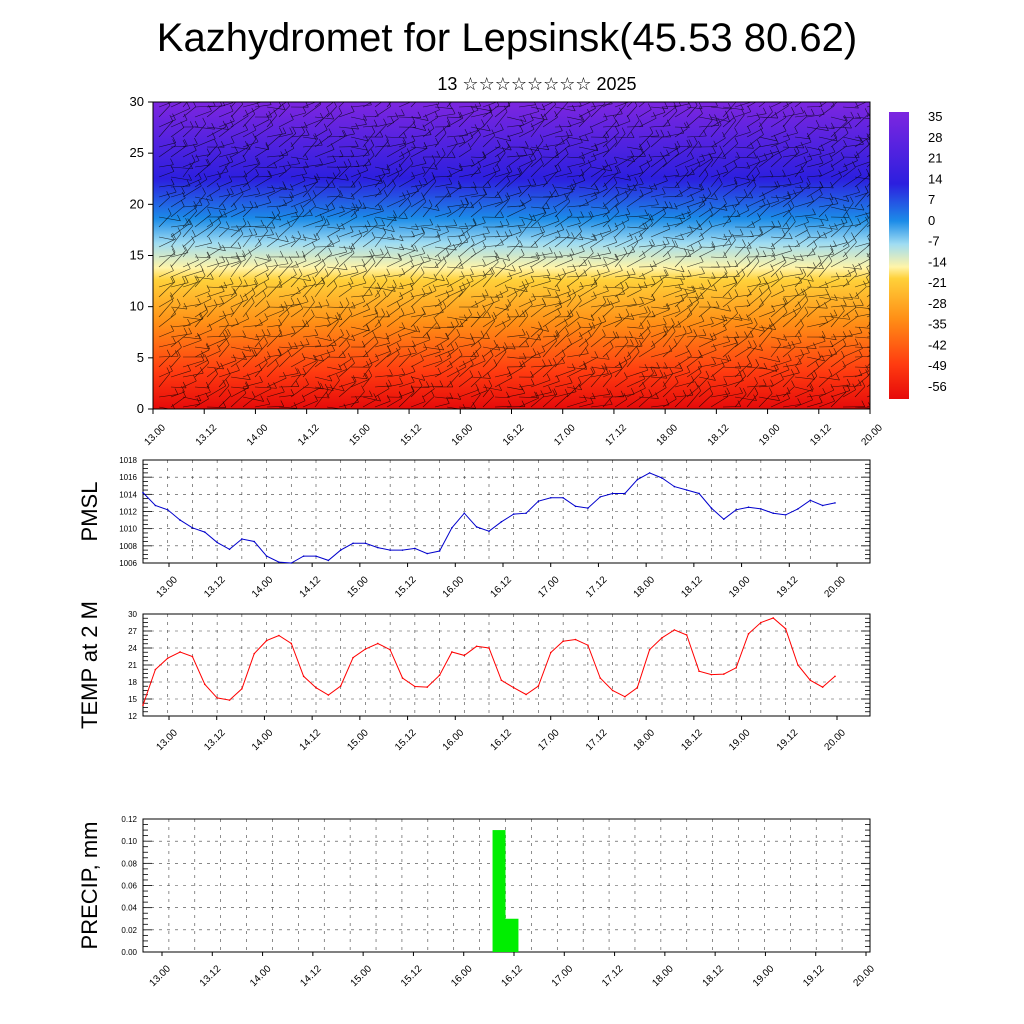  I want to click on y-tick-label: 1012, so click(128, 512).